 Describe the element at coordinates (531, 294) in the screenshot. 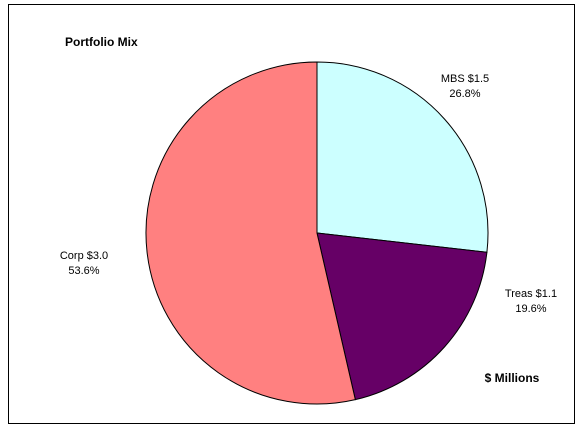

I see `slice-label-treas-name: Treas $1.1` at that location.